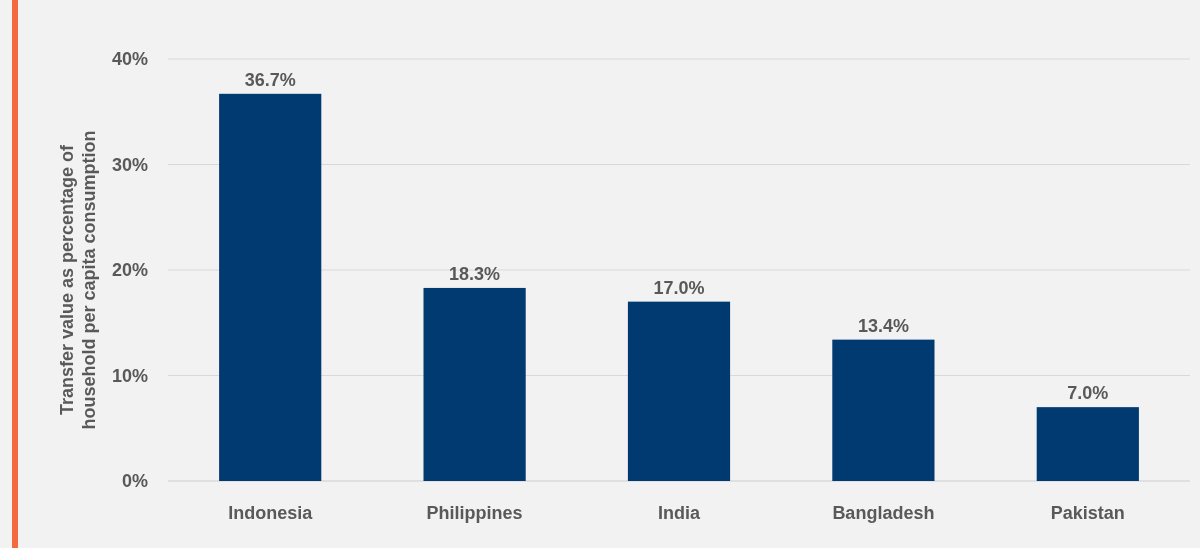  I want to click on x-tick-label: Indonesia, so click(271, 513).